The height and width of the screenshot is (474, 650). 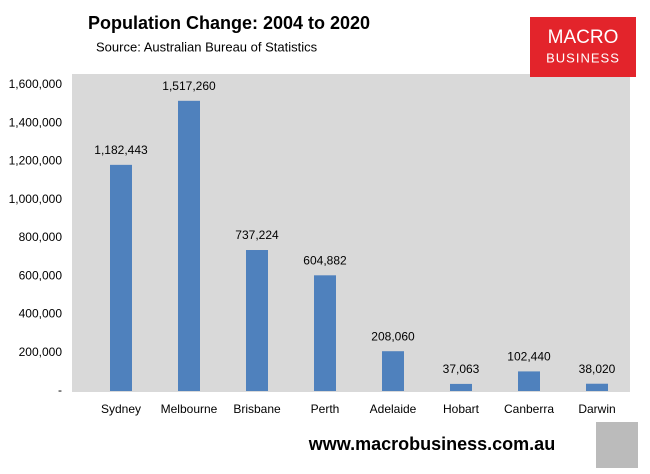 What do you see at coordinates (393, 336) in the screenshot?
I see `data-label: 208,060` at bounding box center [393, 336].